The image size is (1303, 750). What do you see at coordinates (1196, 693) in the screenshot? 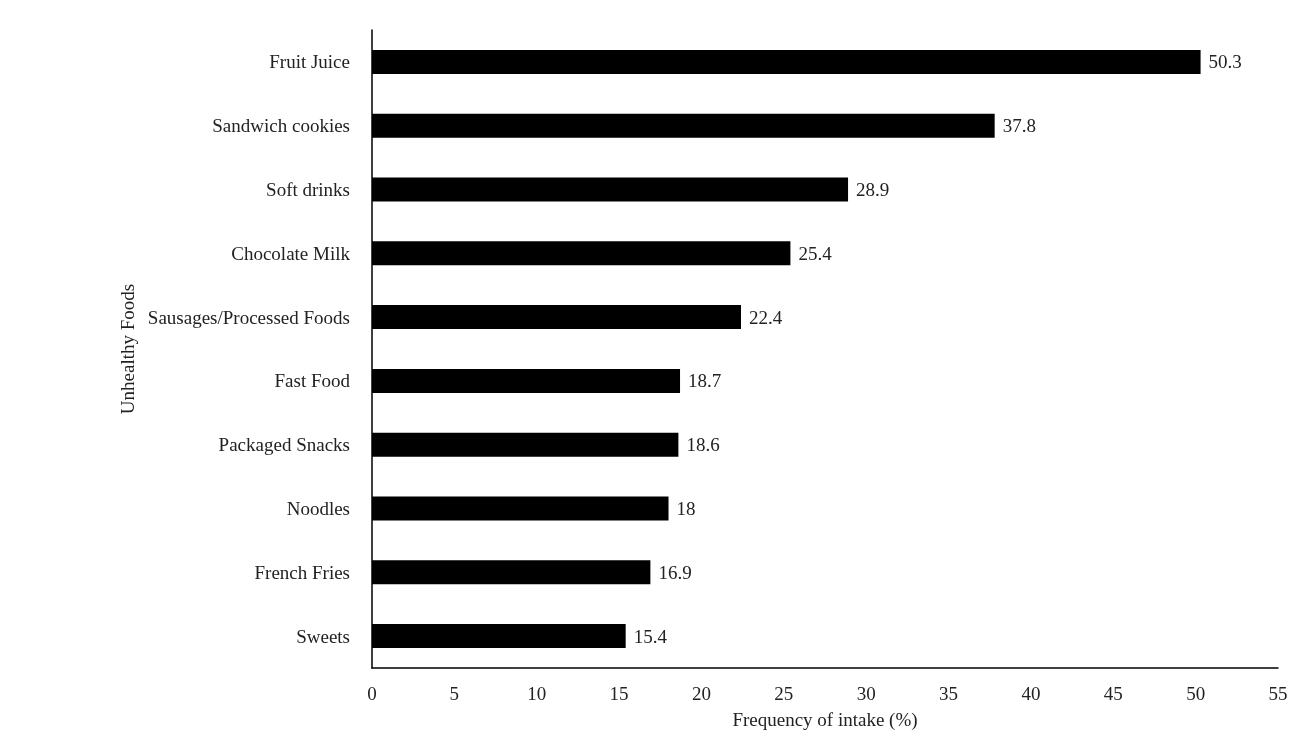
I see `x-tick-label: 50` at bounding box center [1196, 693].